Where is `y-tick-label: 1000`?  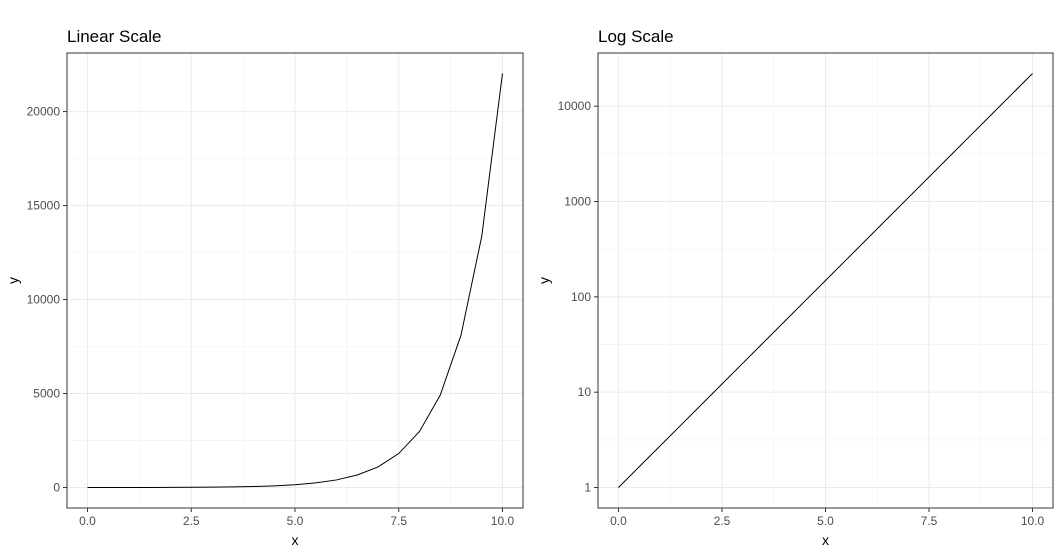
y-tick-label: 1000 is located at coordinates (577, 202).